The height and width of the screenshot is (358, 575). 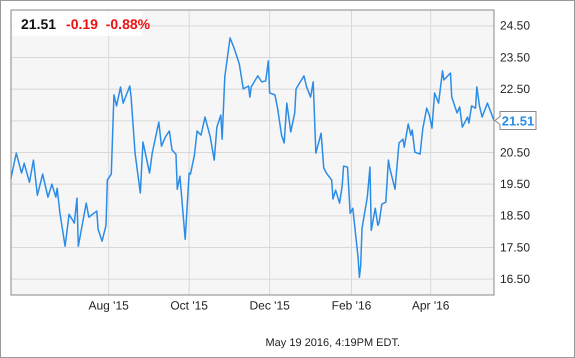 What do you see at coordinates (515, 215) in the screenshot?
I see `y-tick-label: 18.50` at bounding box center [515, 215].